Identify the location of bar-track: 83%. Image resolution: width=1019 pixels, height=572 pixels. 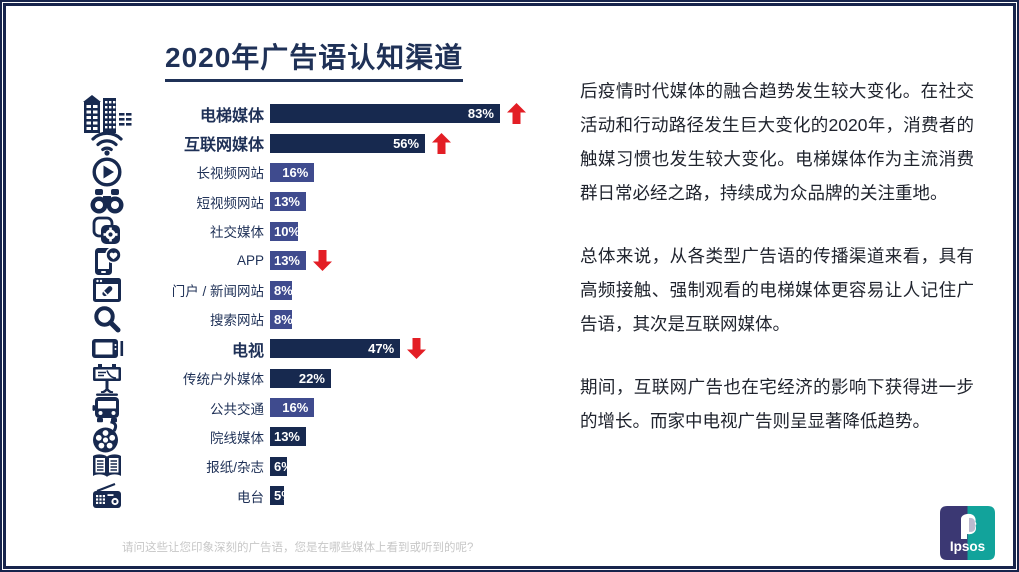
(410, 114).